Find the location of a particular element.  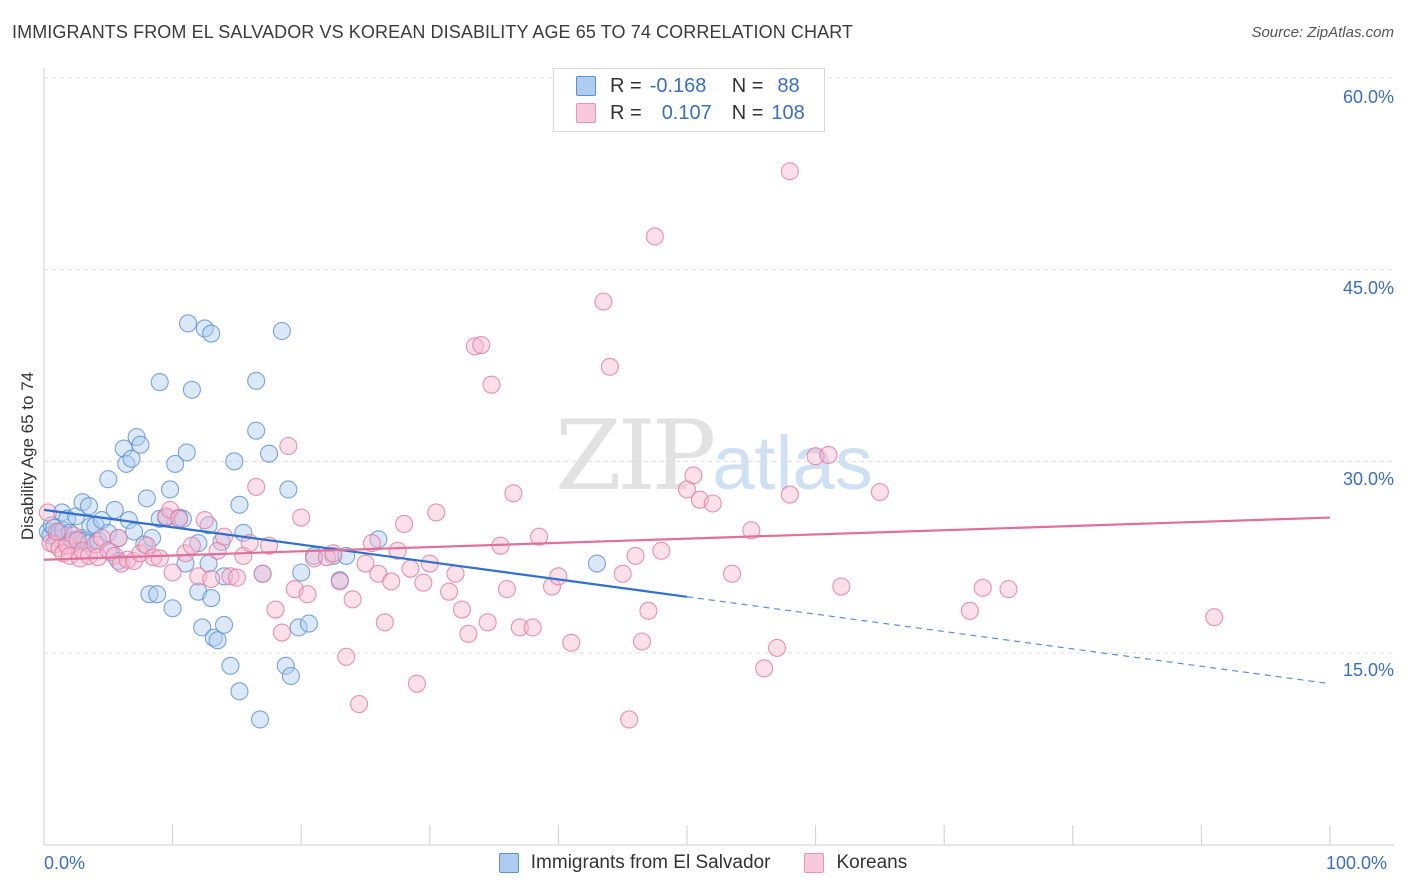

correlation-legend: R = -0.168 N = 88 R = 0.107 N = 108 is located at coordinates (689, 100).